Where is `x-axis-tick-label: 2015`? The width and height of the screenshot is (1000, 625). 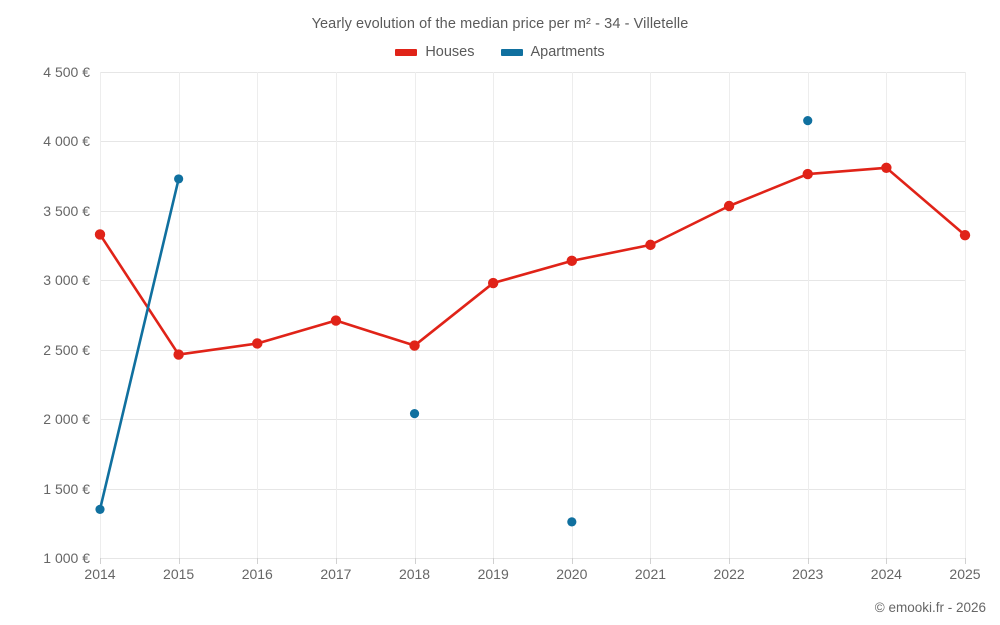
x-axis-tick-label: 2015 is located at coordinates (179, 574).